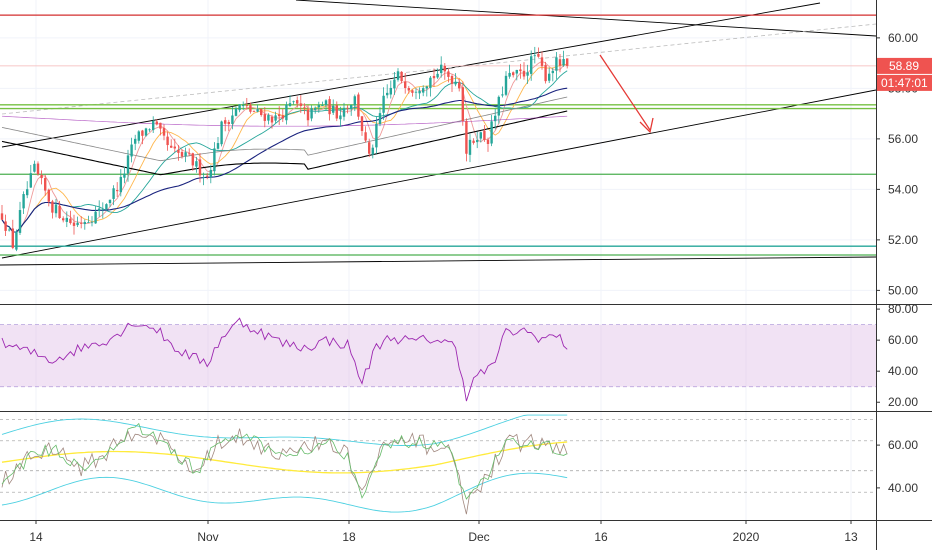  I want to click on stoch-mid-line, so click(284, 457).